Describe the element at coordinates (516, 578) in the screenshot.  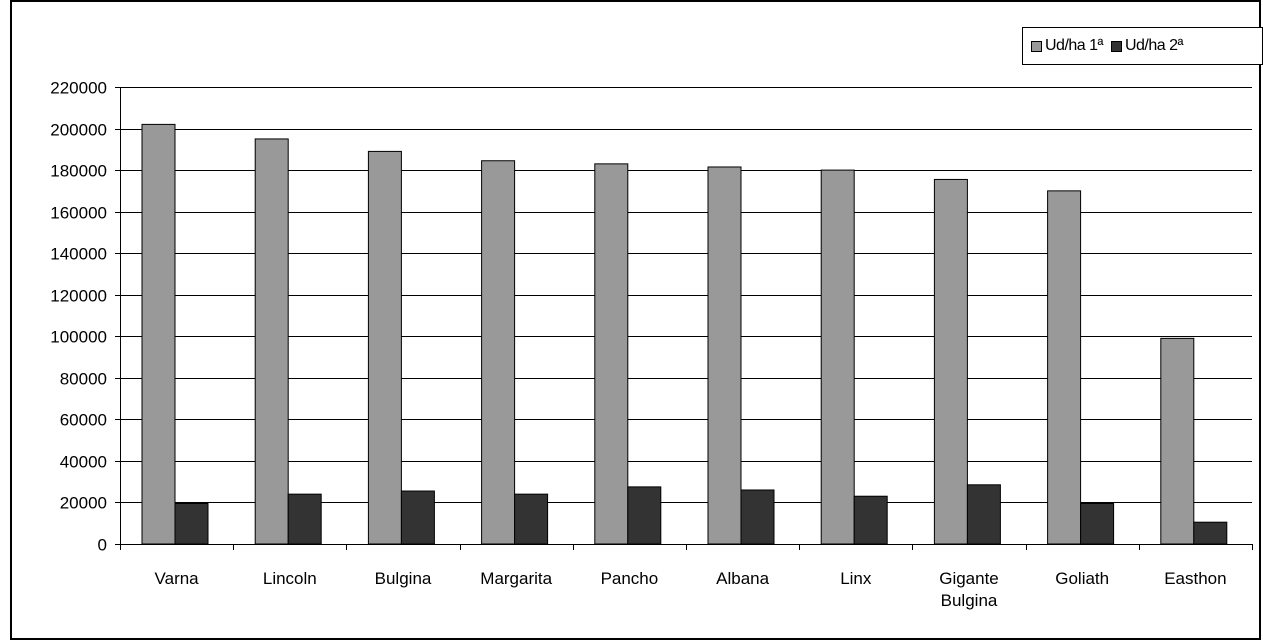
I see `x-category-label-3: Margarita` at that location.